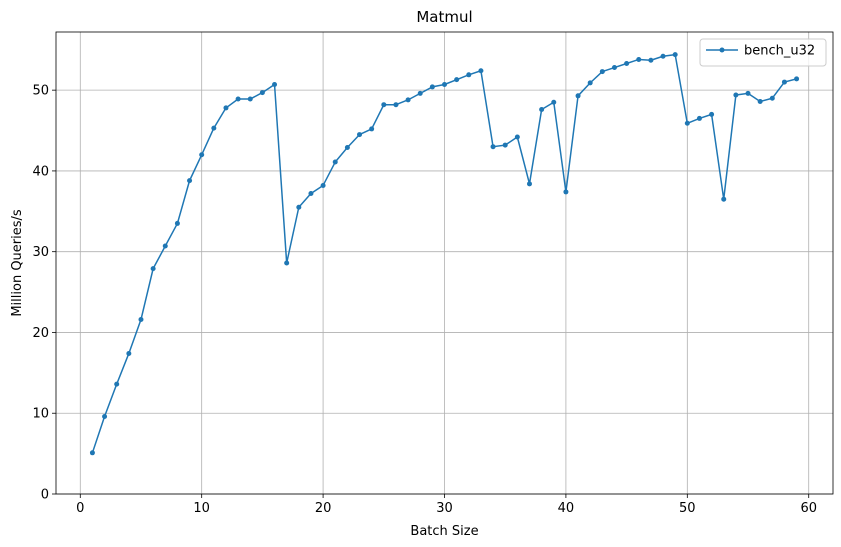 This screenshot has height=547, width=841. Describe the element at coordinates (17, 263) in the screenshot. I see `y-axis-label: Million Queries/s` at that location.